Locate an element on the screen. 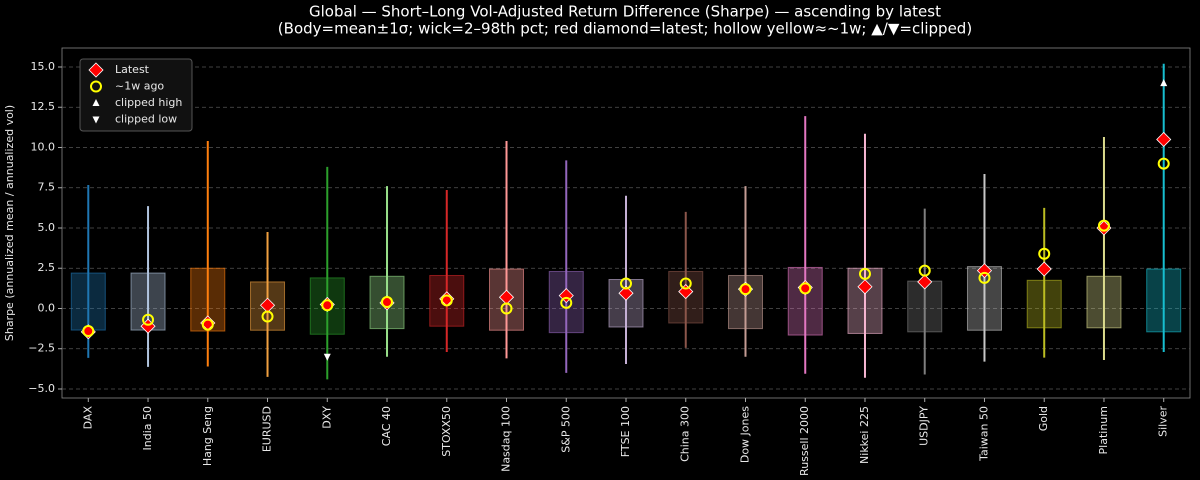 This screenshot has width=1200, height=480. x-tick-label: S&P 500 is located at coordinates (565, 429).